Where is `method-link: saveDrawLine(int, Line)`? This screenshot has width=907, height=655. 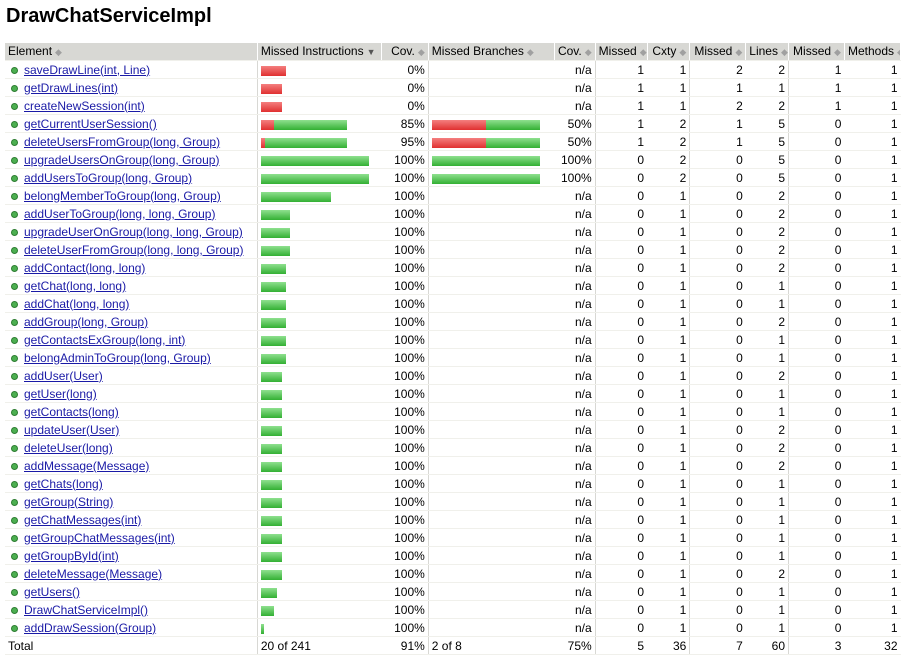 method-link: saveDrawLine(int, Line) is located at coordinates (87, 69).